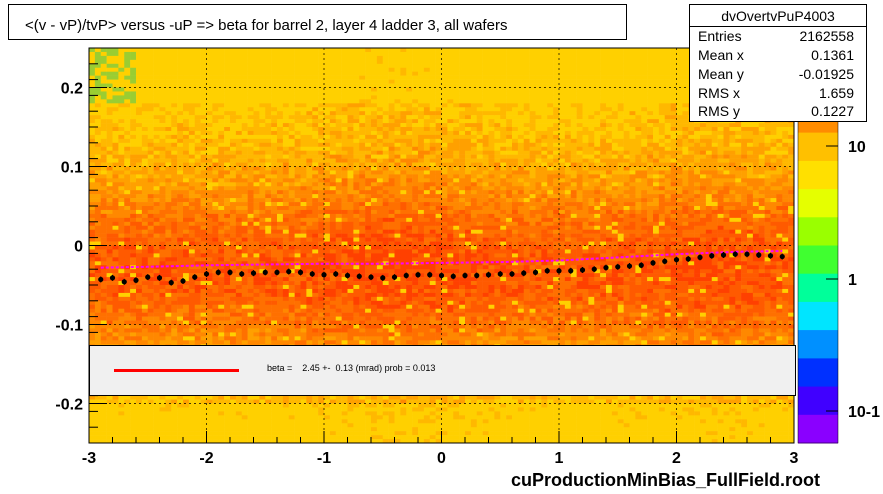  Describe the element at coordinates (721, 55) in the screenshot. I see `stats-label: Mean x` at that location.